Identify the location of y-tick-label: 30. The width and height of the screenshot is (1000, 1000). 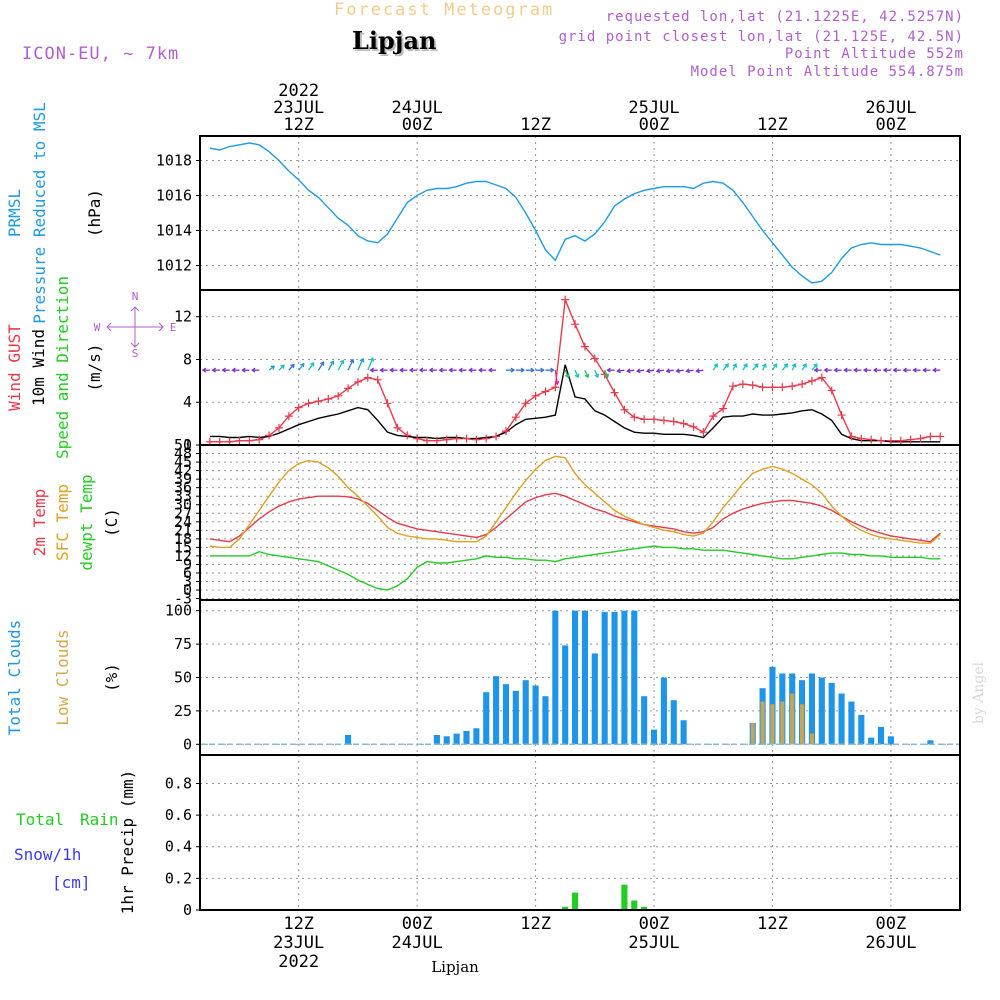
(183, 505).